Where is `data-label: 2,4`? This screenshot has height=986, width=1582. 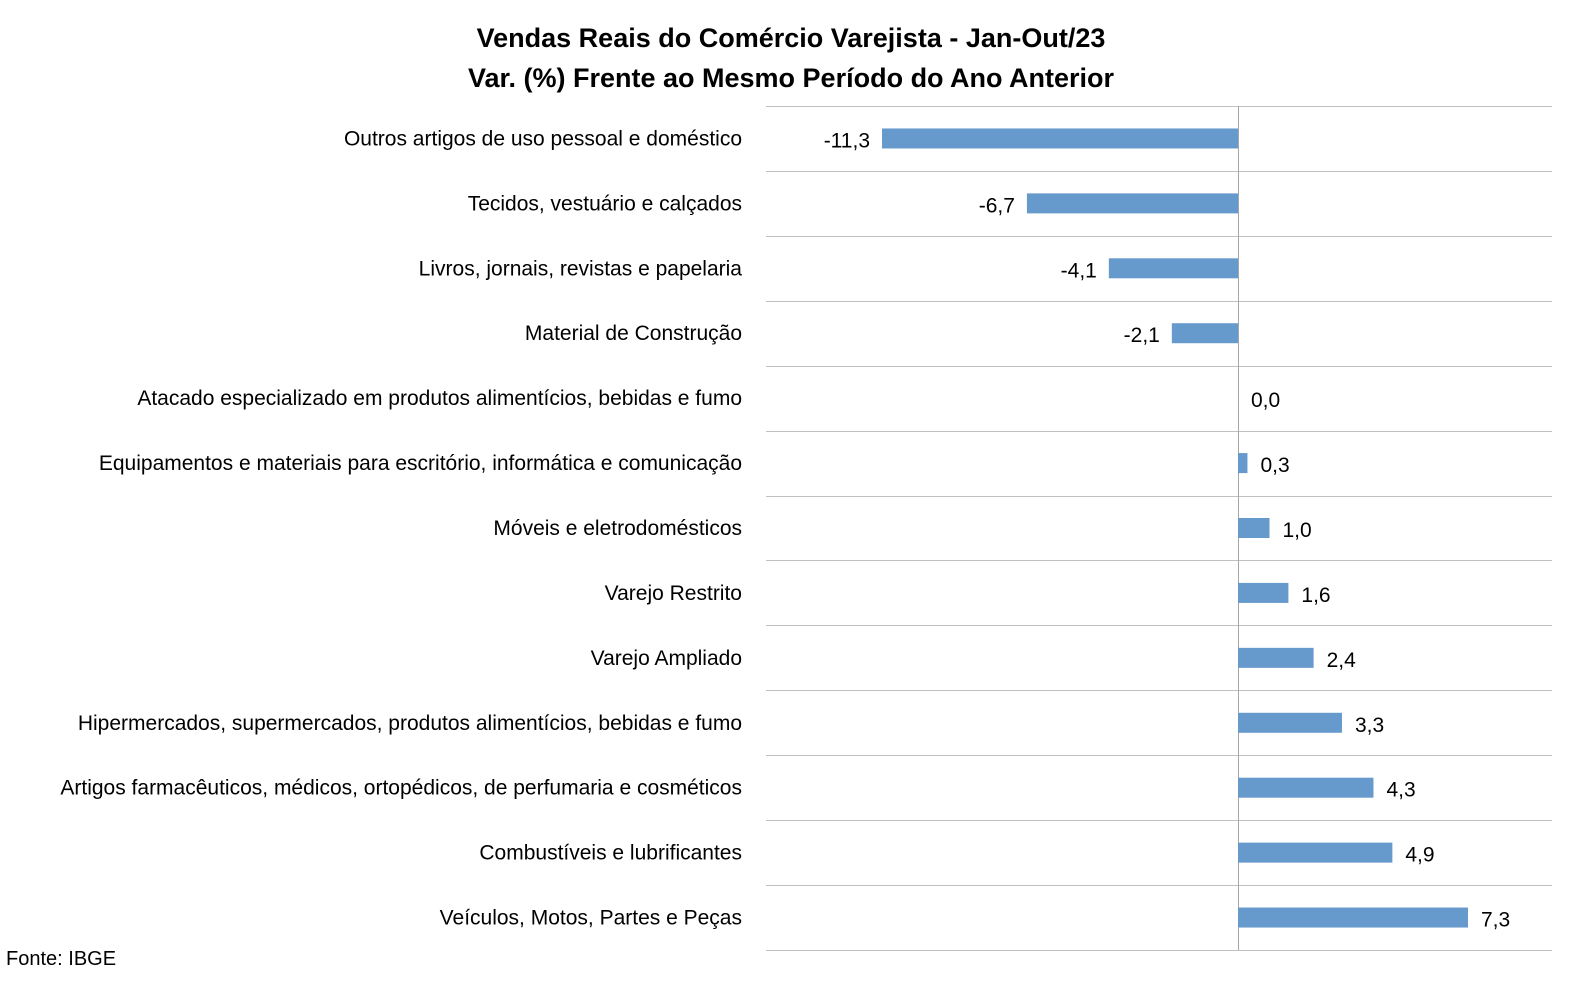 data-label: 2,4 is located at coordinates (1342, 660).